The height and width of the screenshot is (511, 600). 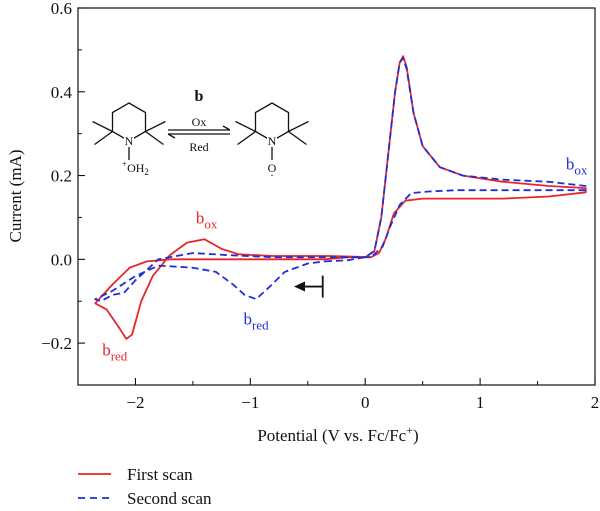 I want to click on y-tick-label: 0.0, so click(x=61, y=259).